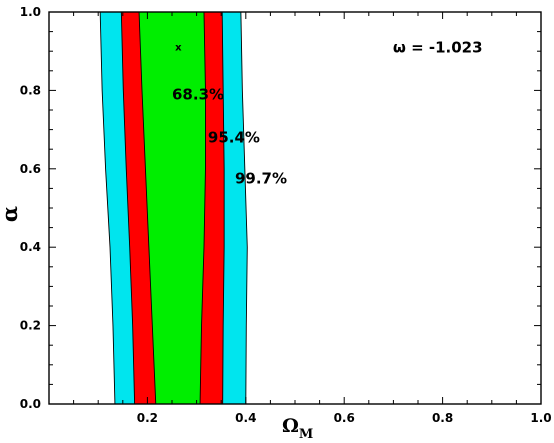 The image size is (554, 443). Describe the element at coordinates (245, 418) in the screenshot. I see `x-tick-label: 0.4` at that location.